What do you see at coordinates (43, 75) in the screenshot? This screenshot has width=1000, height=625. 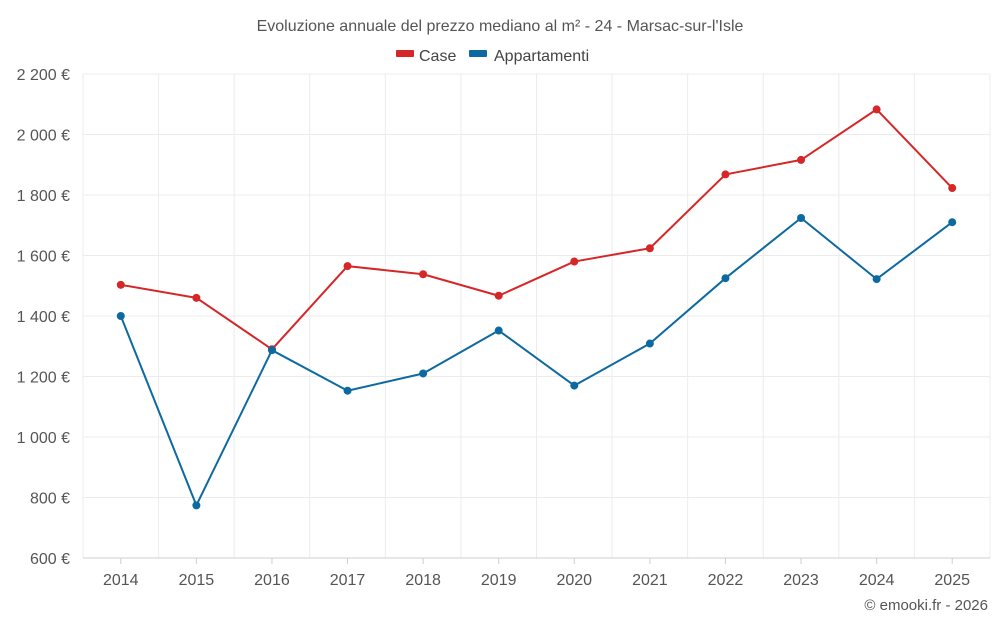 I see `y-tick-label: 2 200 €` at bounding box center [43, 75].